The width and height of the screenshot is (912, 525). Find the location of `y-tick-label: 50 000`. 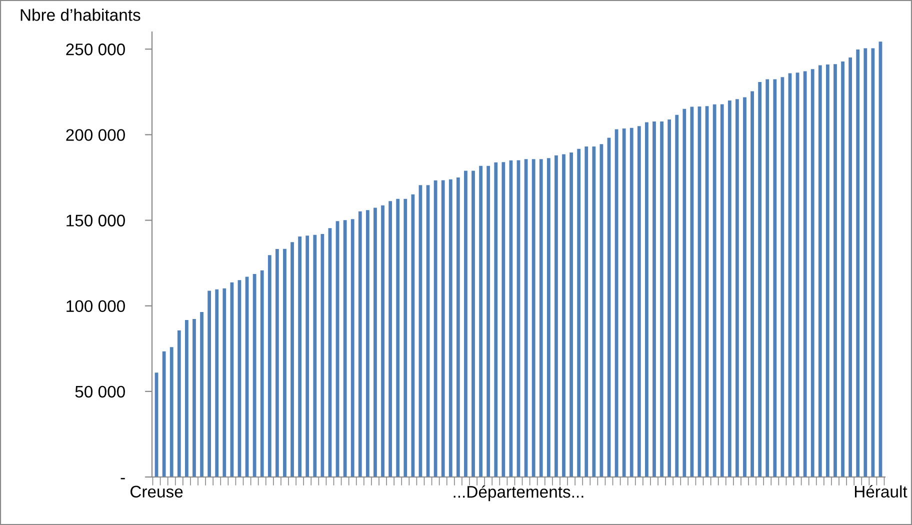

y-tick-label: 50 000 is located at coordinates (100, 392).